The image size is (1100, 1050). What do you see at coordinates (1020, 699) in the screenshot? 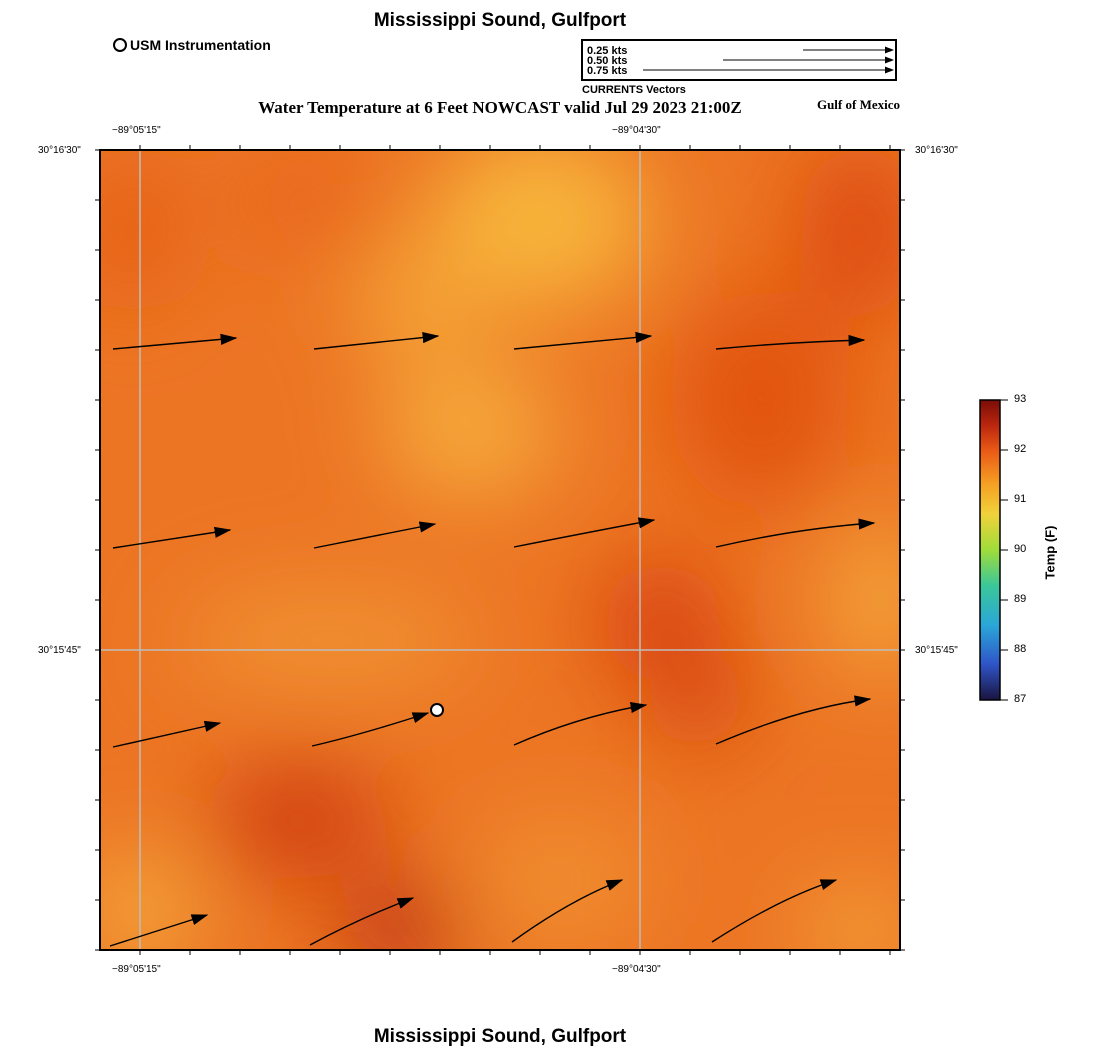
I see `colorbar-tick-label: 87` at bounding box center [1020, 699].